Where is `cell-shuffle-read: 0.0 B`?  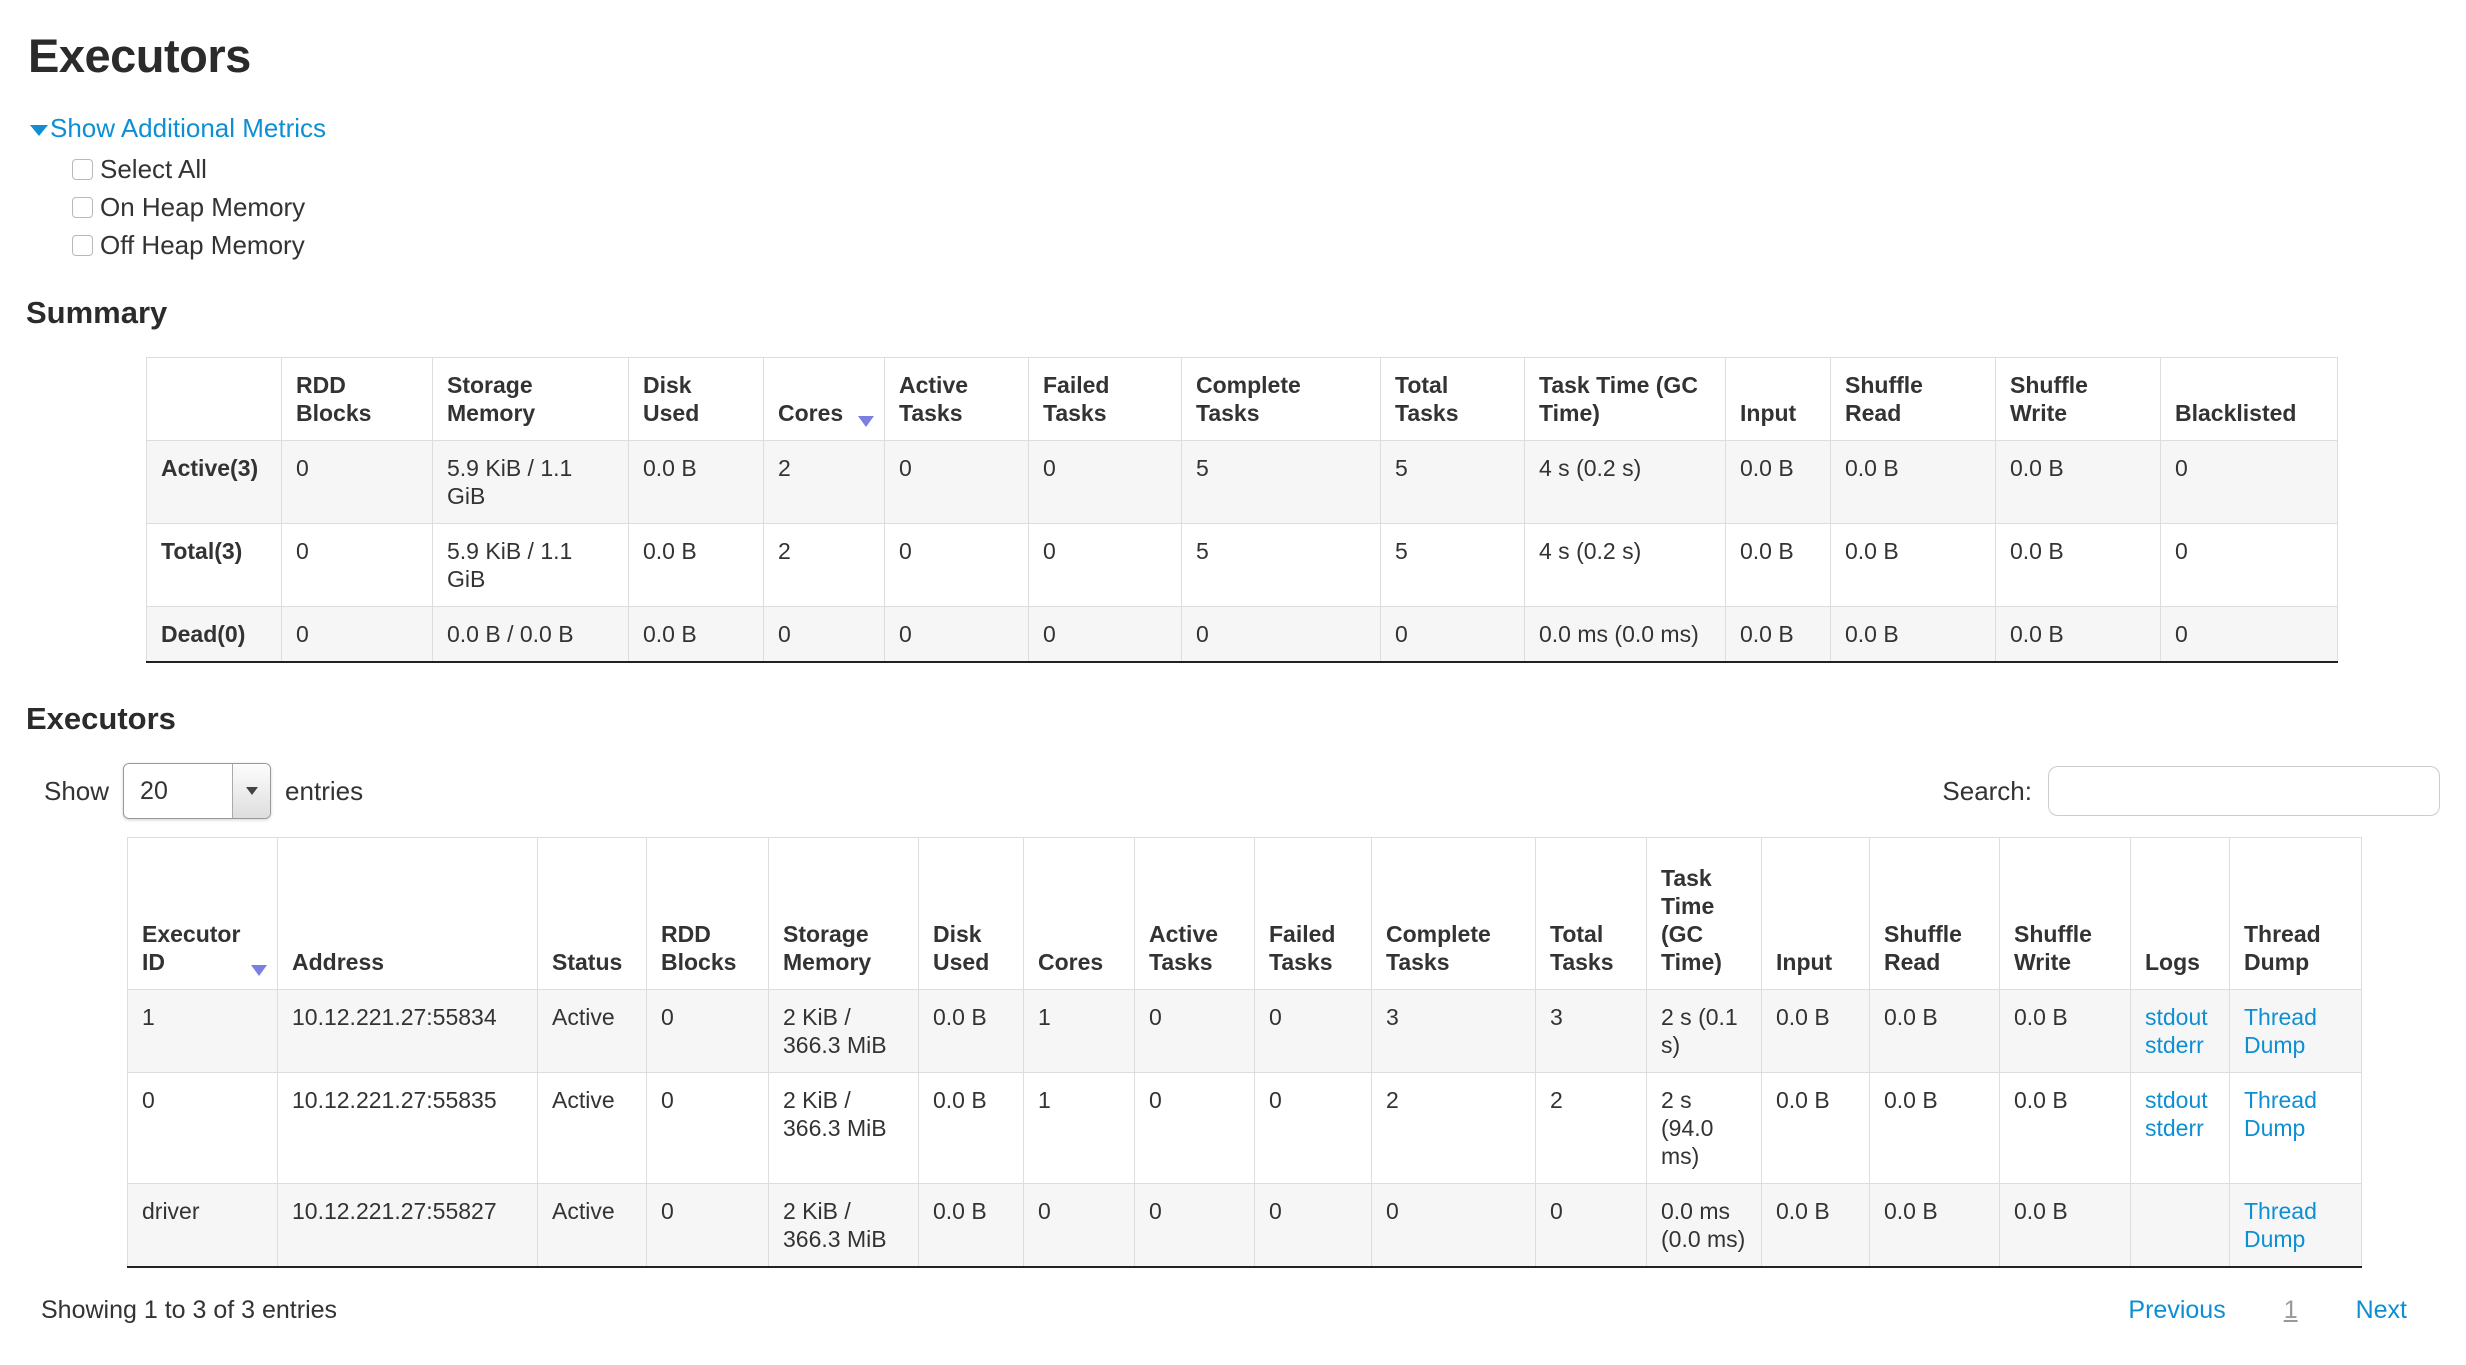 cell-shuffle-read: 0.0 B is located at coordinates (1934, 1031).